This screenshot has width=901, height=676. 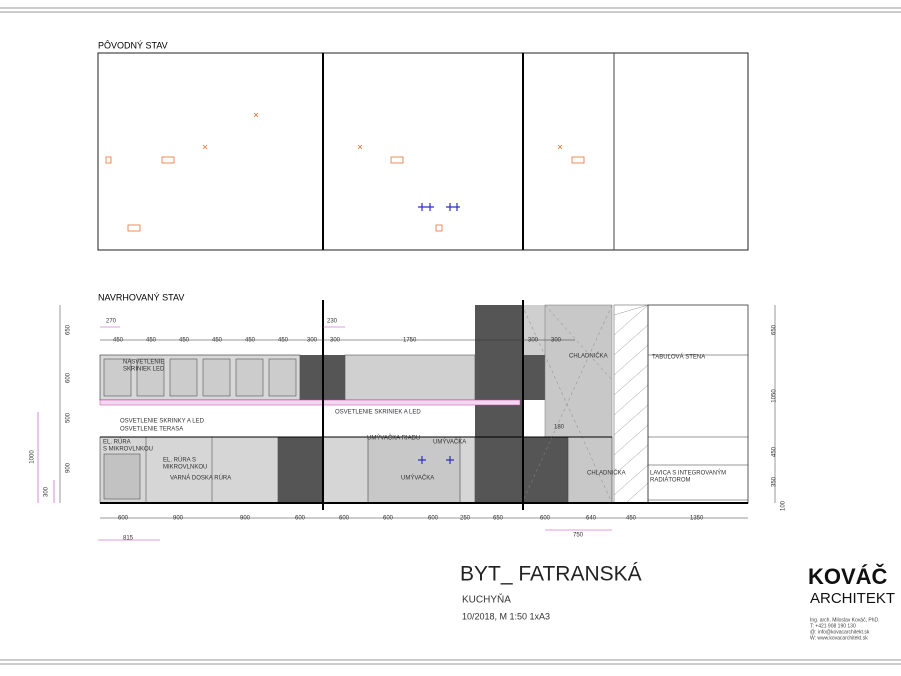 What do you see at coordinates (332, 322) in the screenshot?
I see `dimension-label: 230` at bounding box center [332, 322].